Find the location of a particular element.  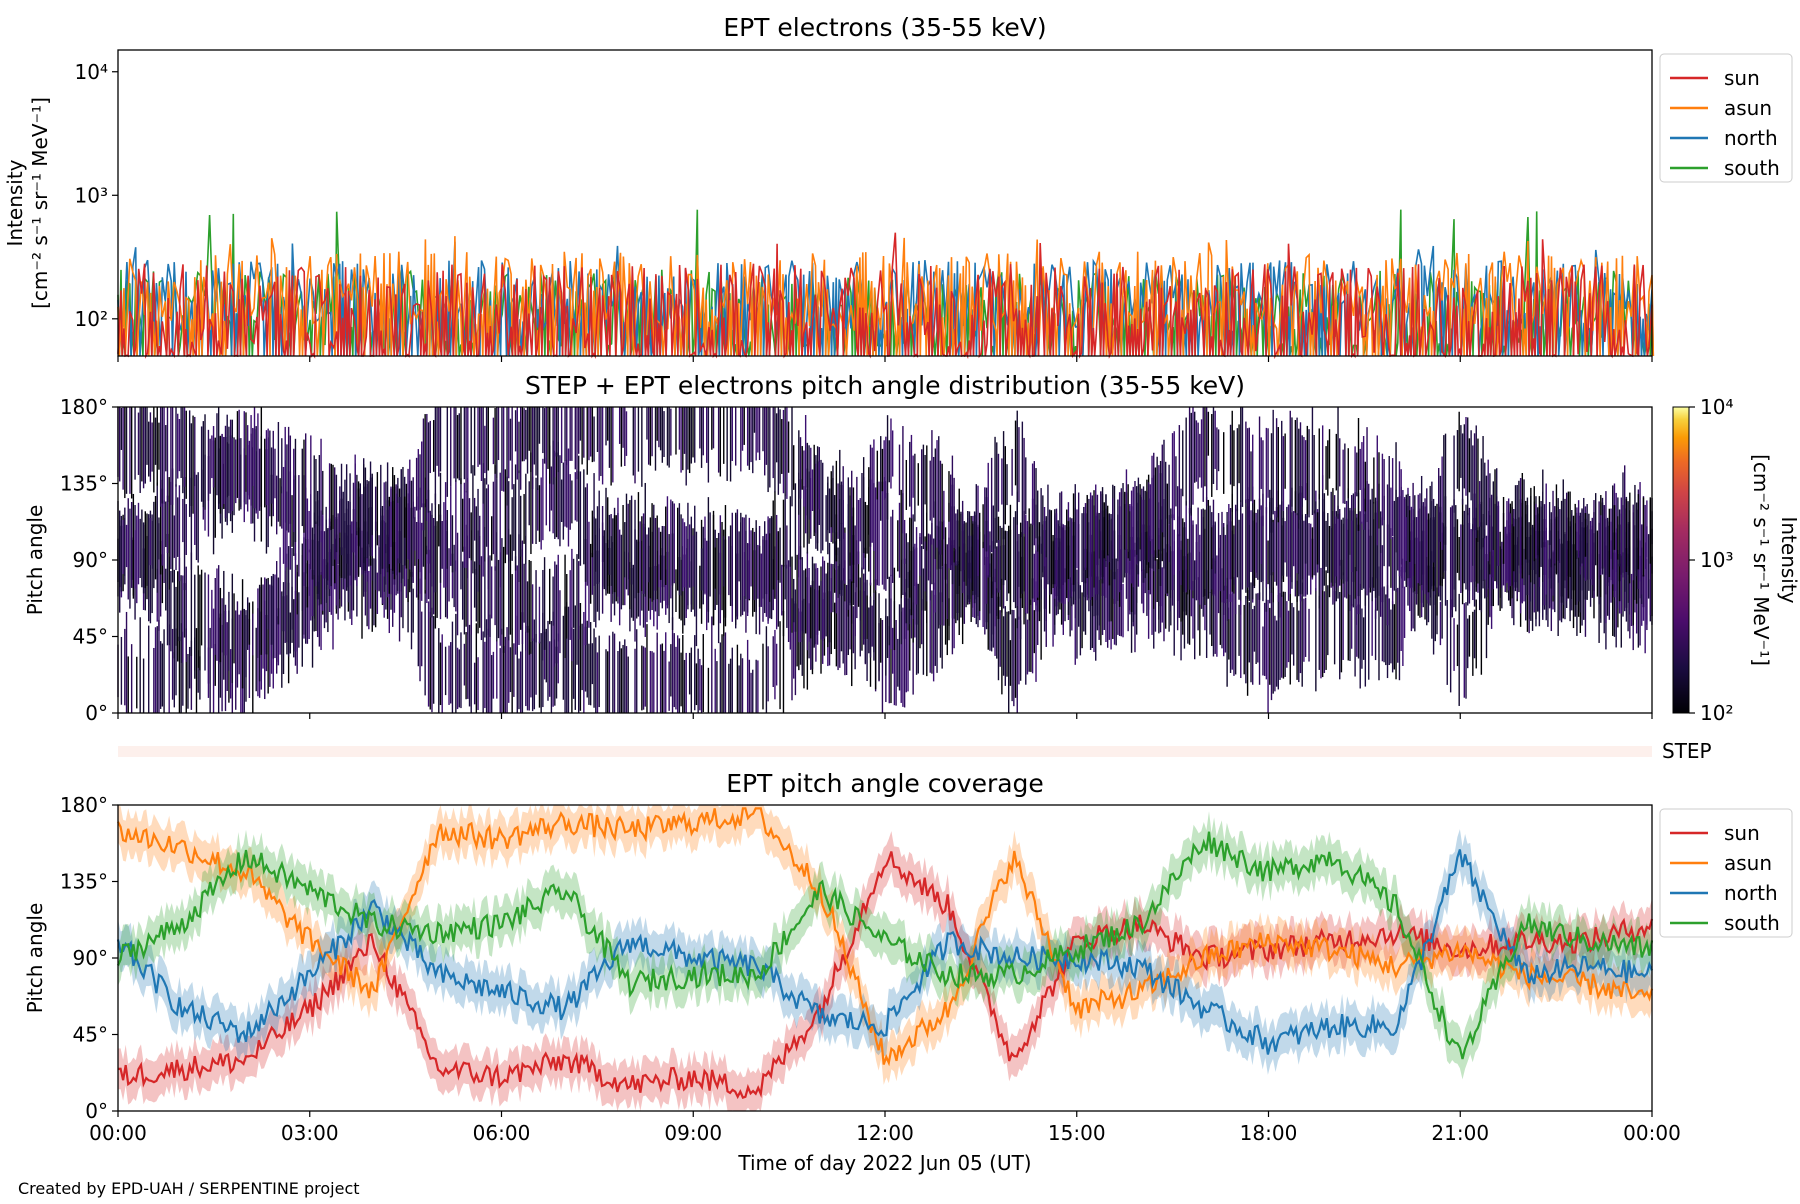

x-tick-label: 21:00 is located at coordinates (1460, 1133).